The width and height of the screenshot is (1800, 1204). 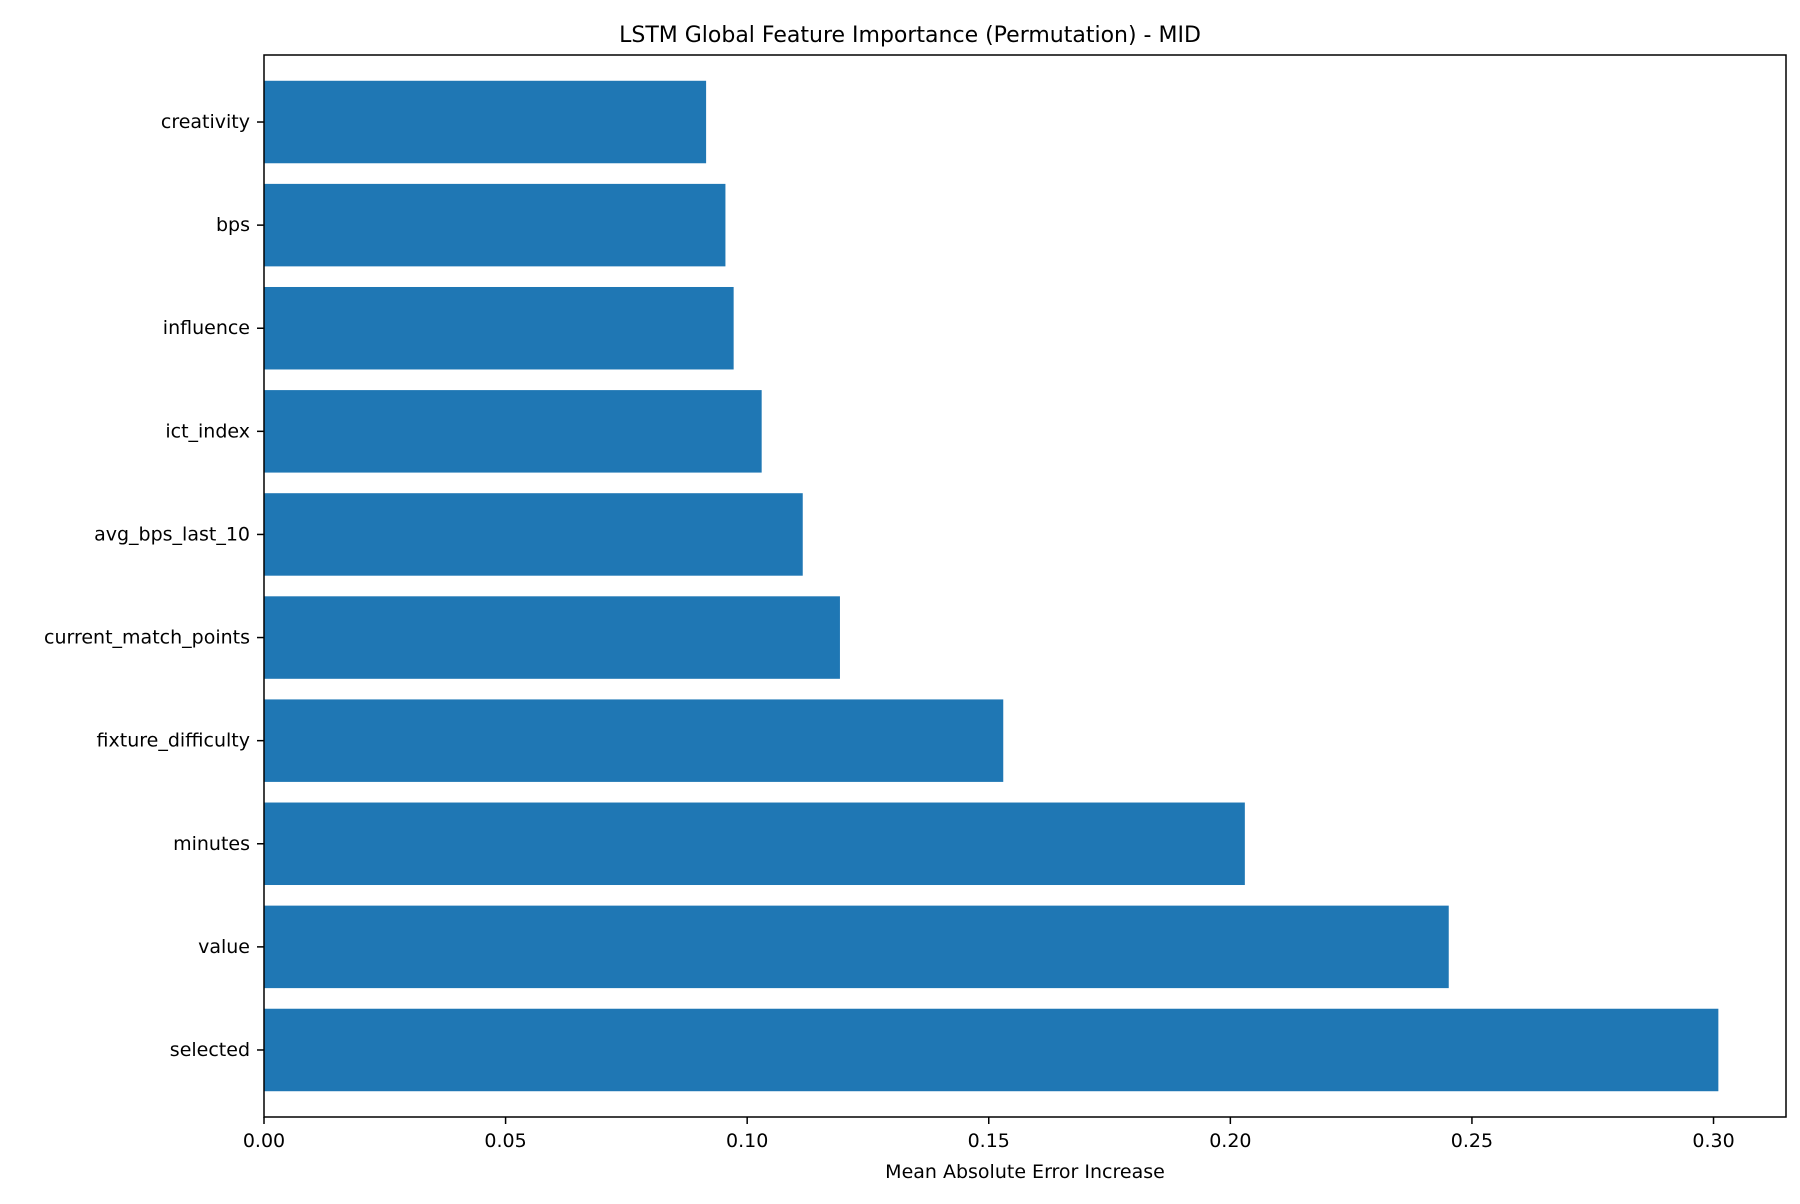 What do you see at coordinates (173, 741) in the screenshot?
I see `y-tick-label: fixture_difficulty` at bounding box center [173, 741].